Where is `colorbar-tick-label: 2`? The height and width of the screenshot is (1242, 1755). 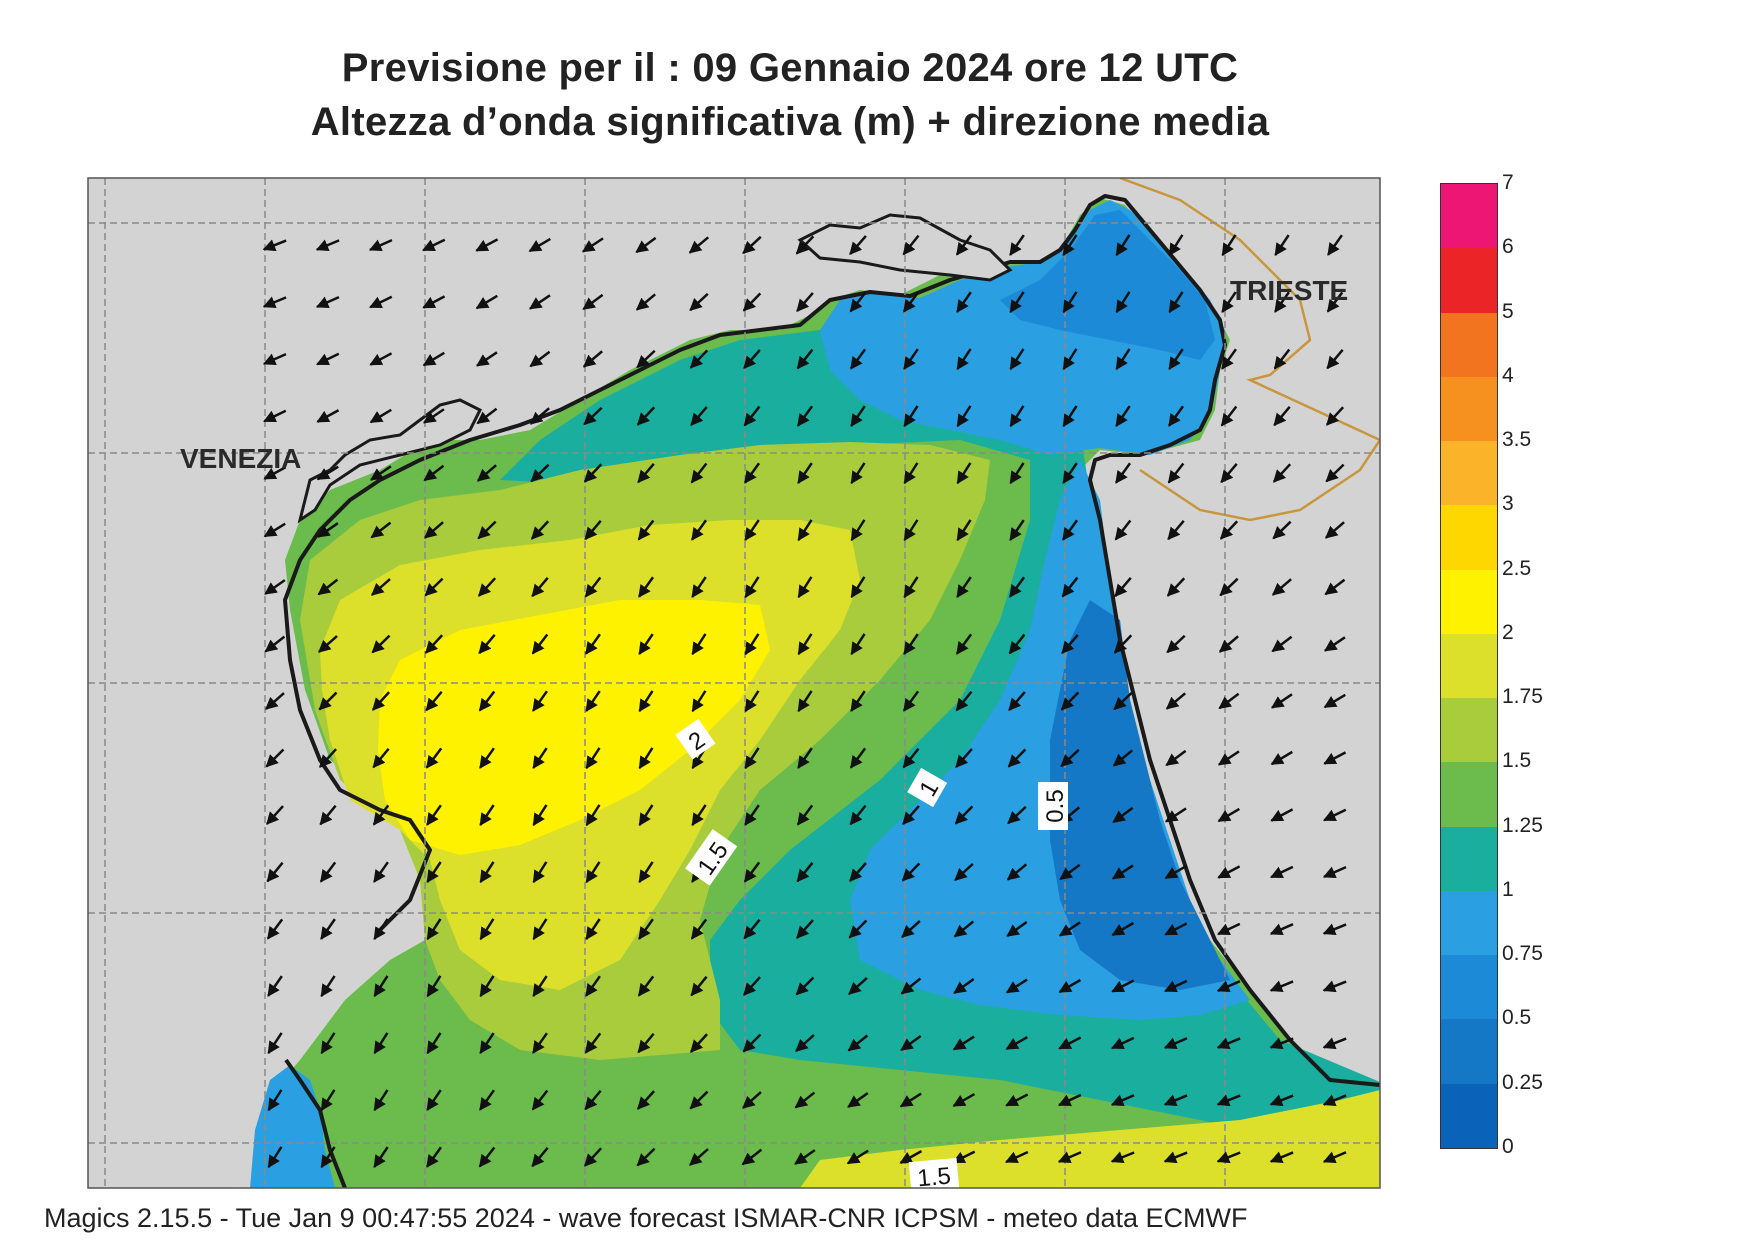
colorbar-tick-label: 2 is located at coordinates (1508, 632).